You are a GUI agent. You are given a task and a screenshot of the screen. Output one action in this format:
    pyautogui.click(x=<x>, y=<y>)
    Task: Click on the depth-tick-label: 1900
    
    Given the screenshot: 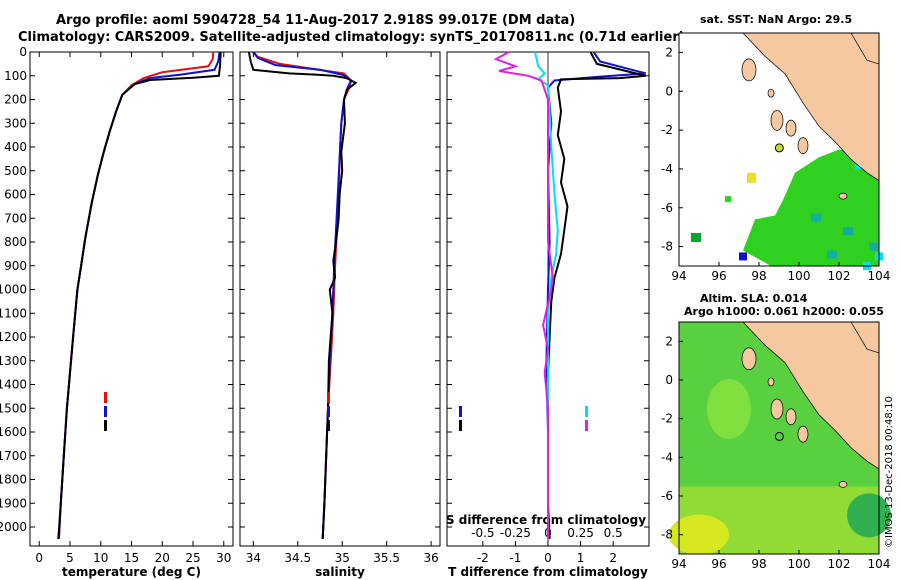 What is the action you would take?
    pyautogui.click(x=13, y=503)
    